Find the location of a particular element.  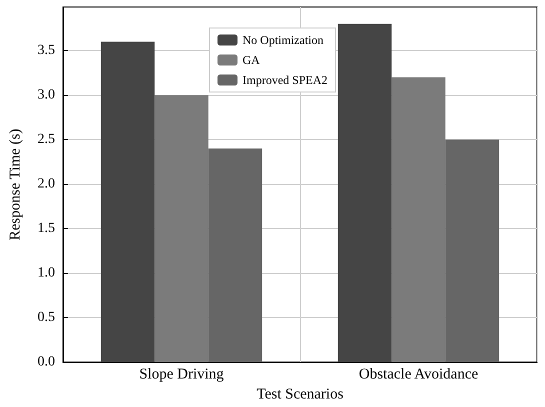

legend-label: No Optimization is located at coordinates (283, 40).